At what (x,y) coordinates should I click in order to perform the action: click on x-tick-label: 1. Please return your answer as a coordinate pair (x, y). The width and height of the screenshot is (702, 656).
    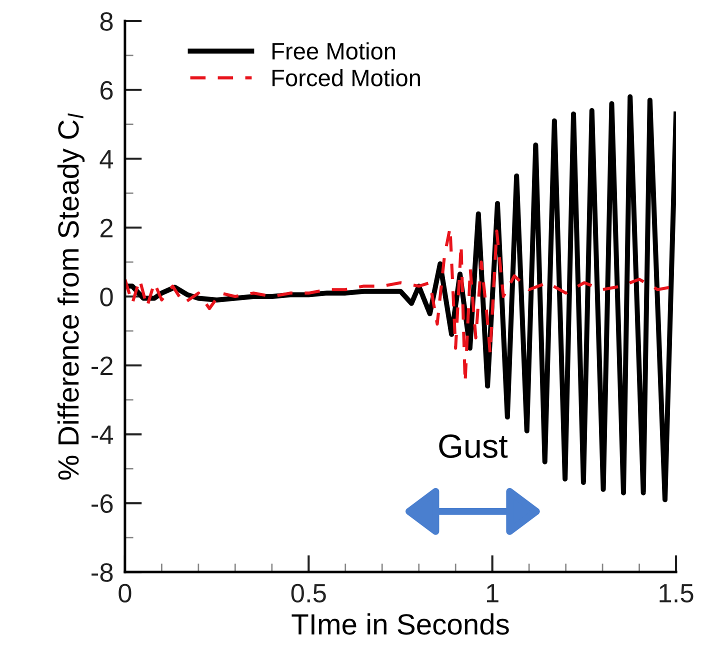
    Looking at the image, I should click on (492, 593).